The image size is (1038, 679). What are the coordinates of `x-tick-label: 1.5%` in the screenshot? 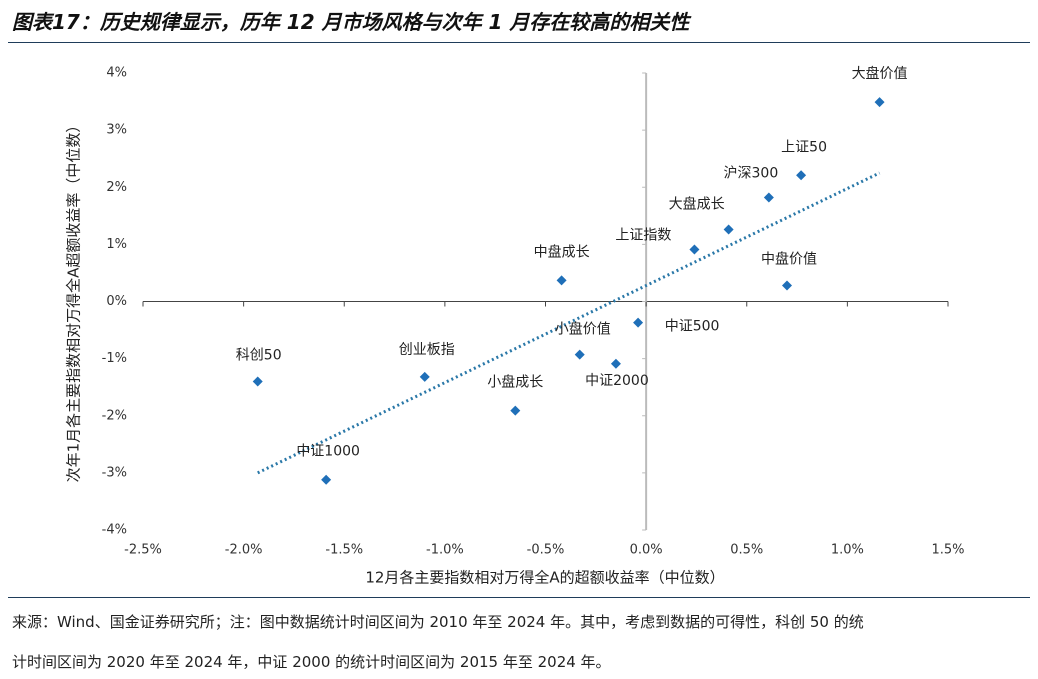 It's located at (947, 550).